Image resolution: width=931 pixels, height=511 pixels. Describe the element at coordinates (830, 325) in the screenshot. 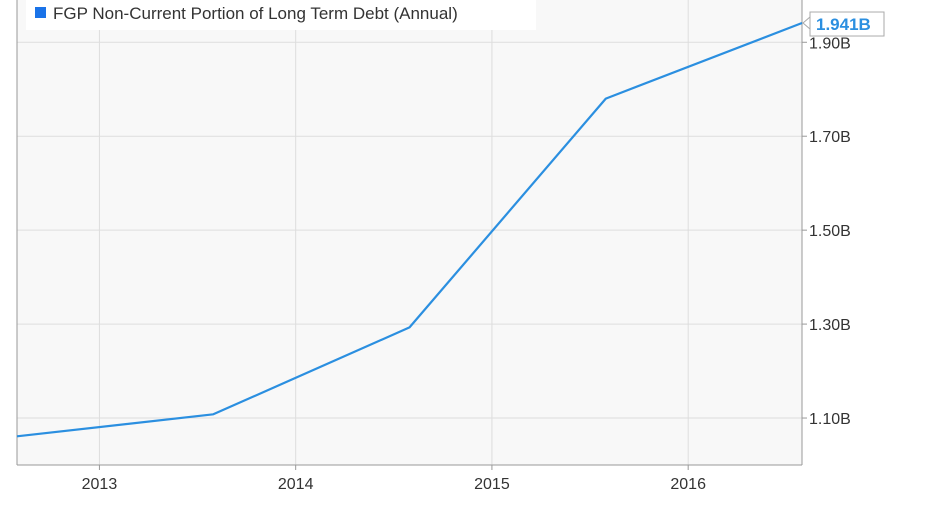

I see `y-tick-label: 1.30B` at that location.